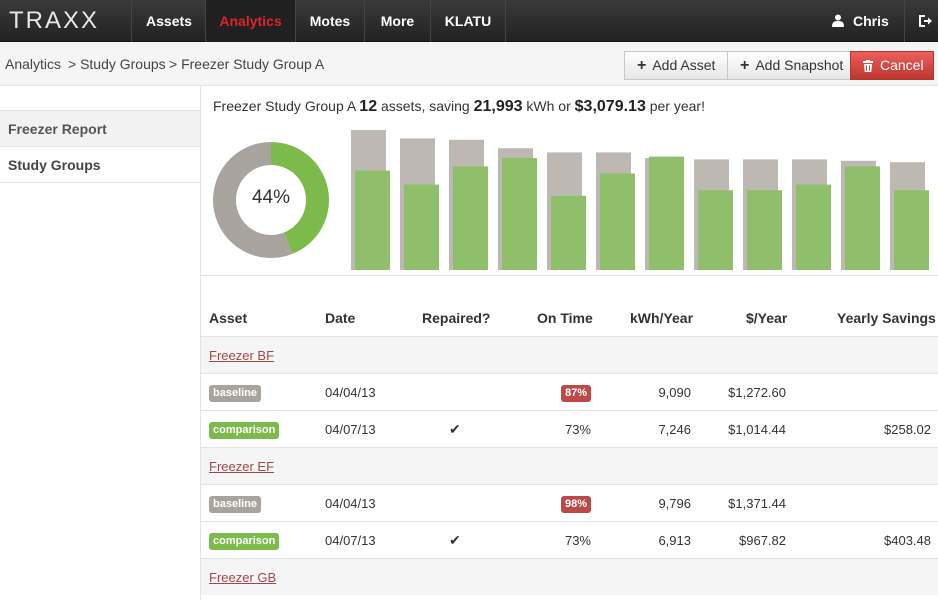  What do you see at coordinates (925, 21) in the screenshot?
I see `logout-icon` at bounding box center [925, 21].